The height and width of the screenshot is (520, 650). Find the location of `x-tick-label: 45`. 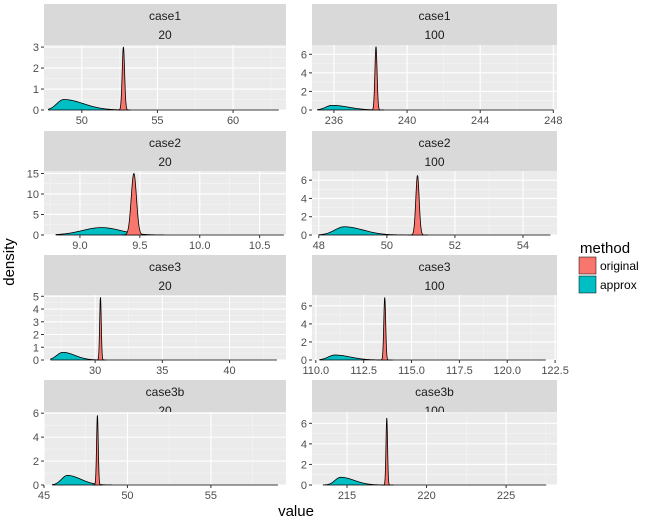

x-tick-label: 45 is located at coordinates (44, 496).